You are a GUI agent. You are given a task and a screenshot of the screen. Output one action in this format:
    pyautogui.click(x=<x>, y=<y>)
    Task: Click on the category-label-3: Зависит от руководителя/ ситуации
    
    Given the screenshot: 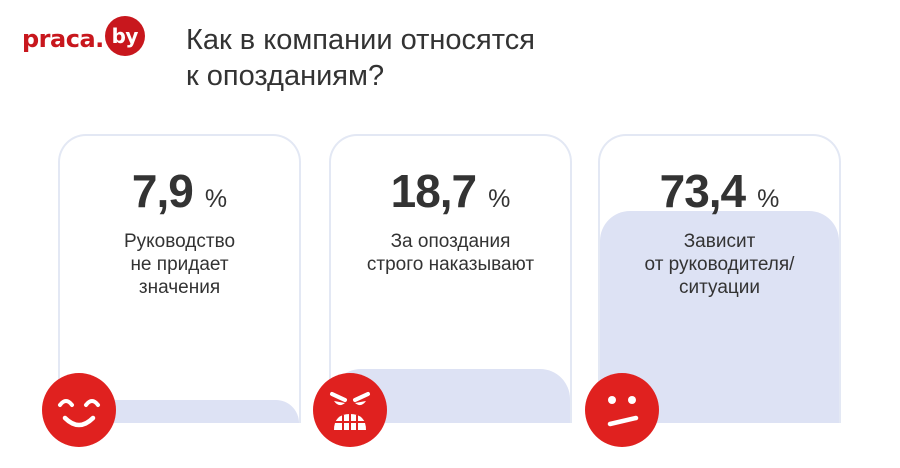 What is the action you would take?
    pyautogui.click(x=719, y=264)
    